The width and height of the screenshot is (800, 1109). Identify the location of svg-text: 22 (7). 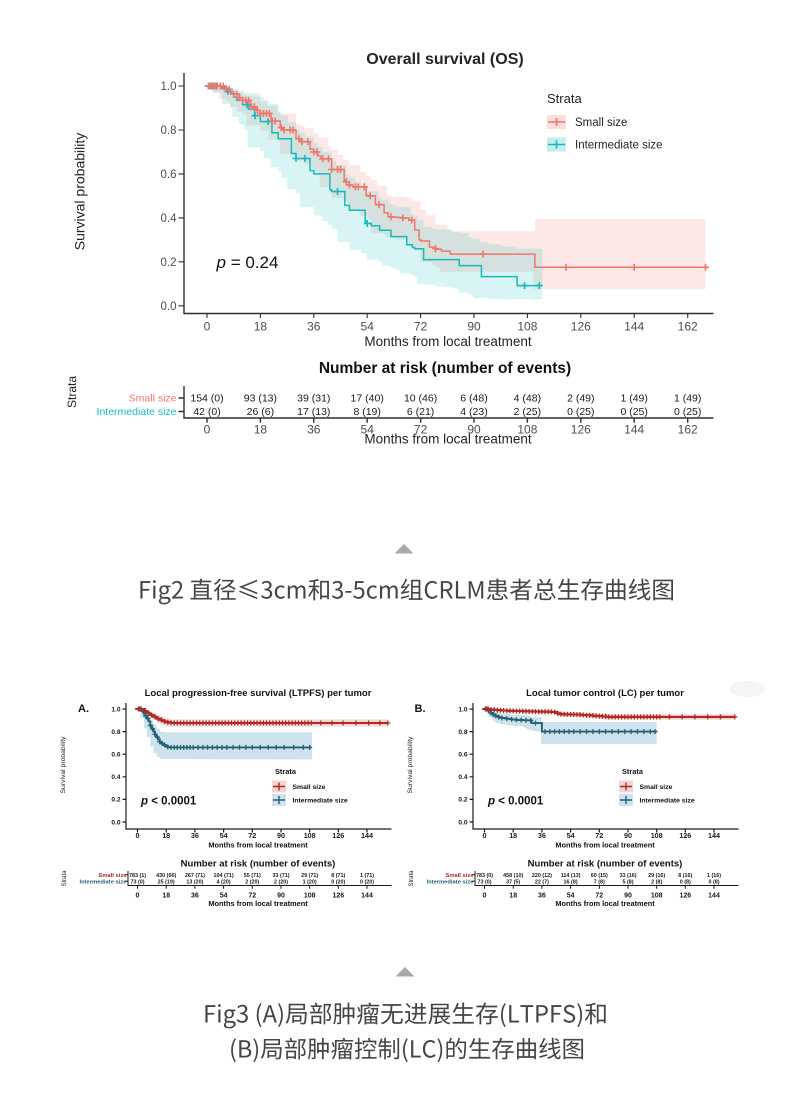
(542, 882).